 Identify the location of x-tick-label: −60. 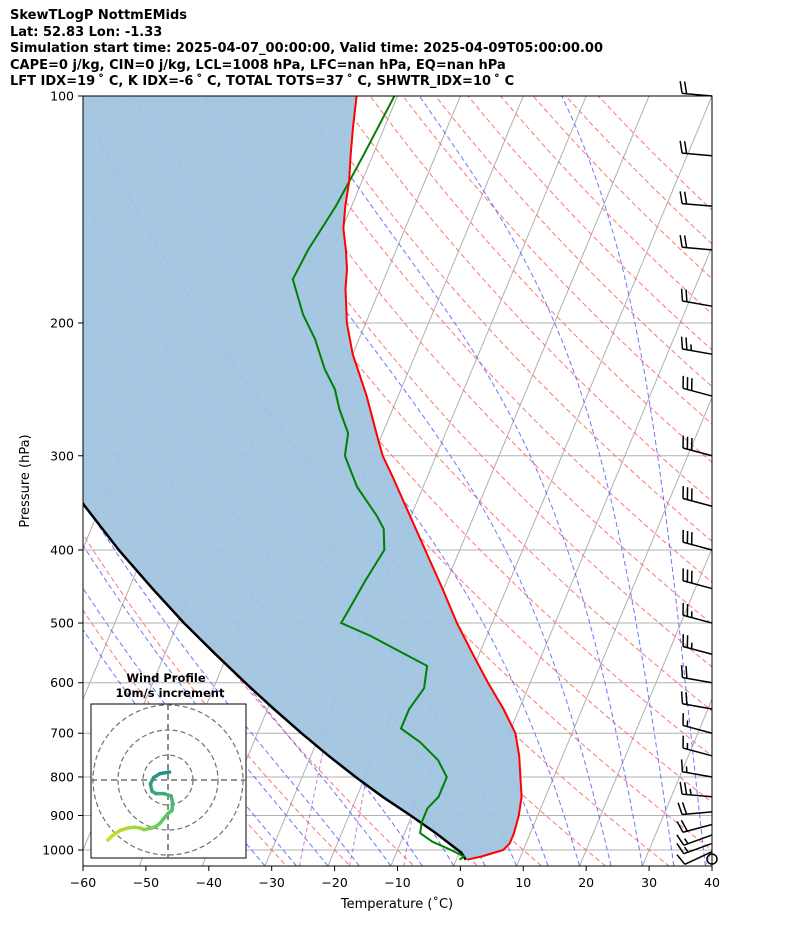
(83, 882).